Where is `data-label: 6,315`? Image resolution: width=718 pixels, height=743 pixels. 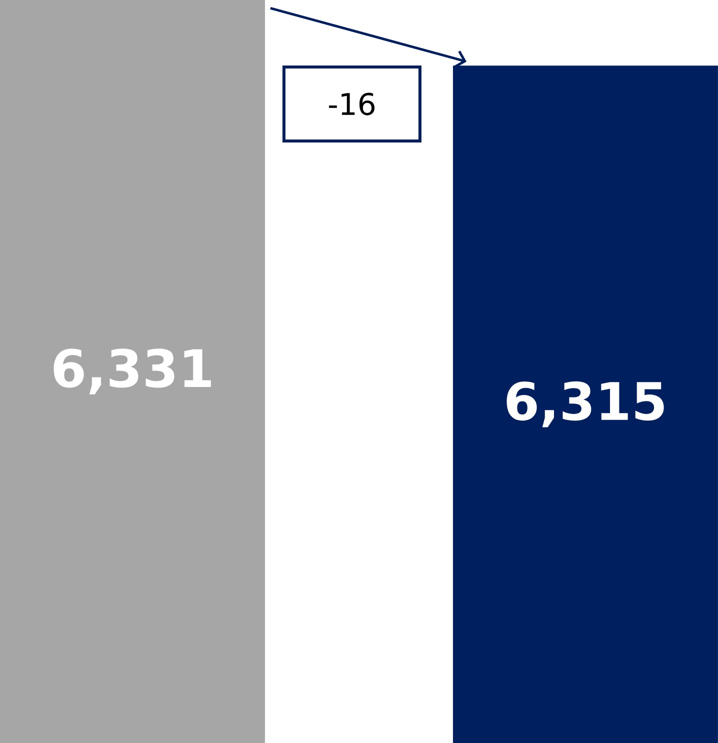
data-label: 6,315 is located at coordinates (585, 404).